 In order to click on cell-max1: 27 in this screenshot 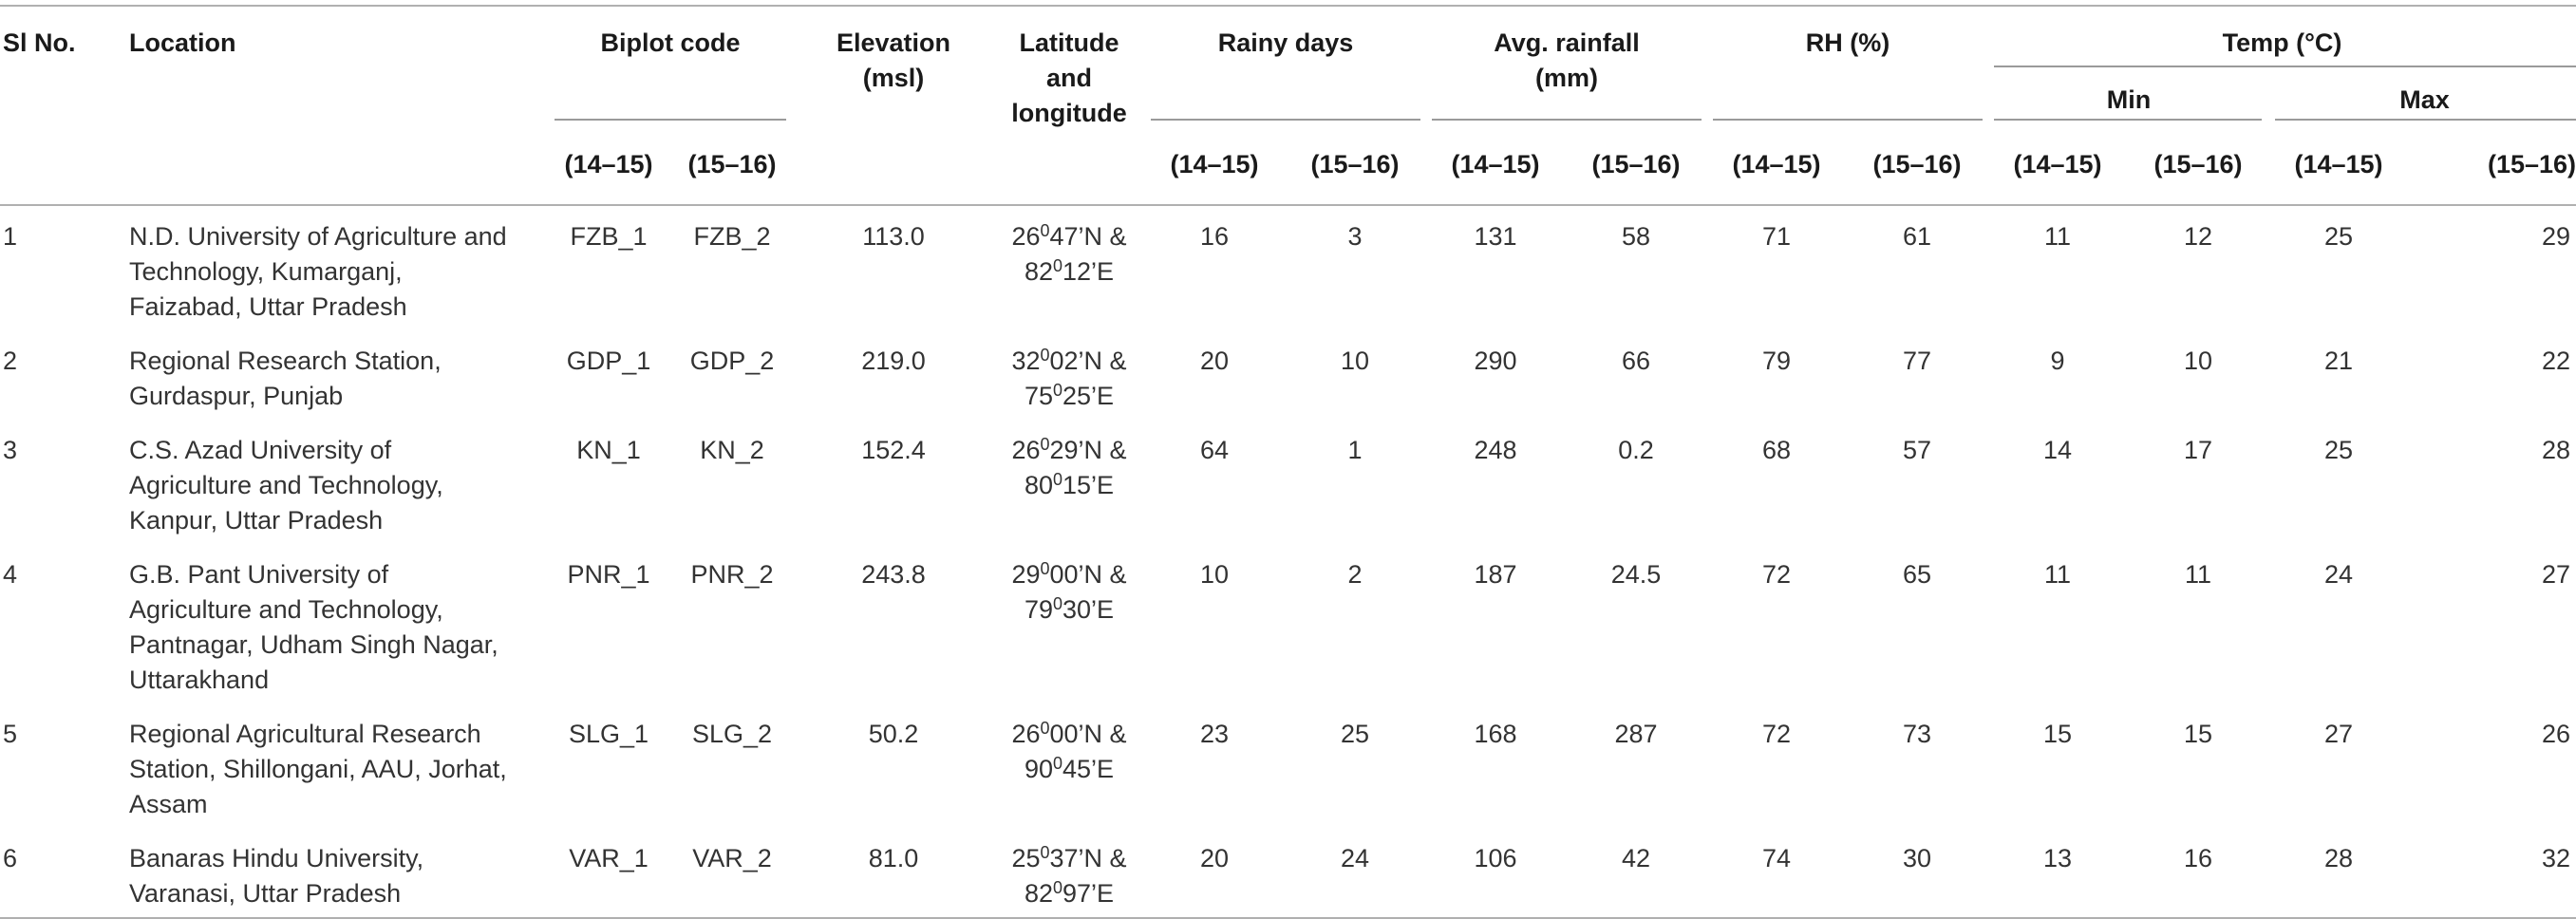, I will do `click(2338, 734)`.